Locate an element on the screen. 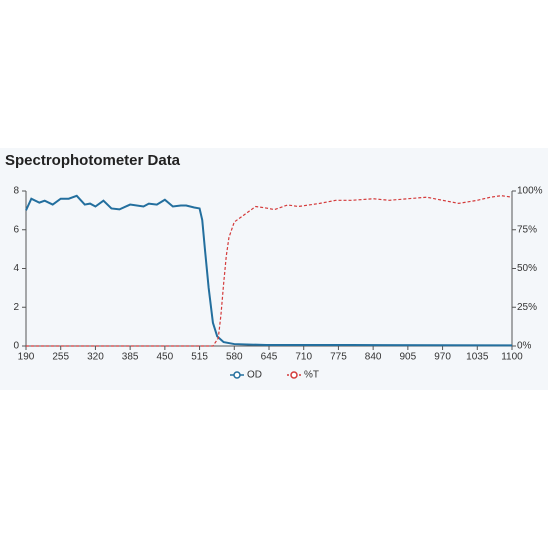 Image resolution: width=550 pixels, height=550 pixels. y2-tick-label: 75% is located at coordinates (527, 229).